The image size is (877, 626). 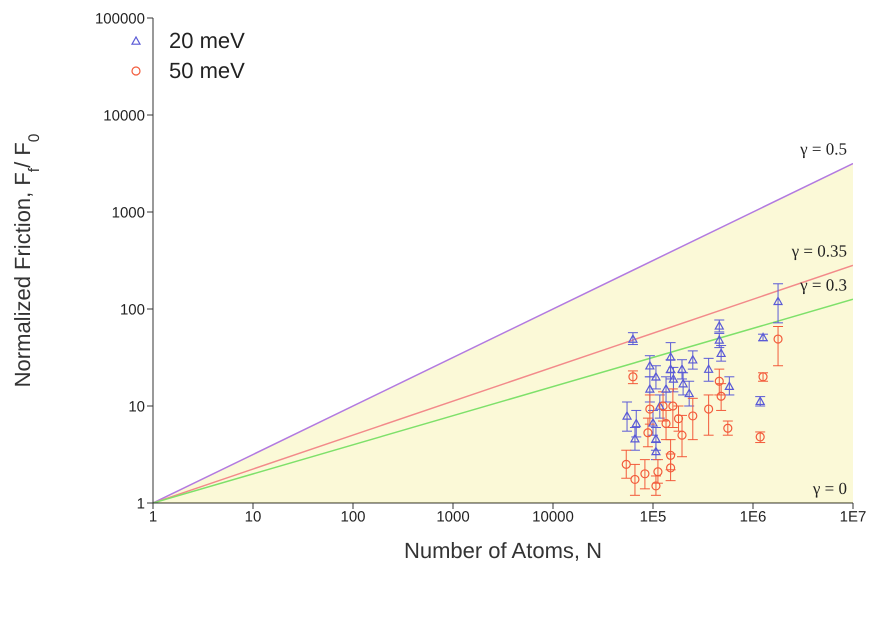 What do you see at coordinates (823, 149) in the screenshot?
I see `series-label: γ = 0.5` at bounding box center [823, 149].